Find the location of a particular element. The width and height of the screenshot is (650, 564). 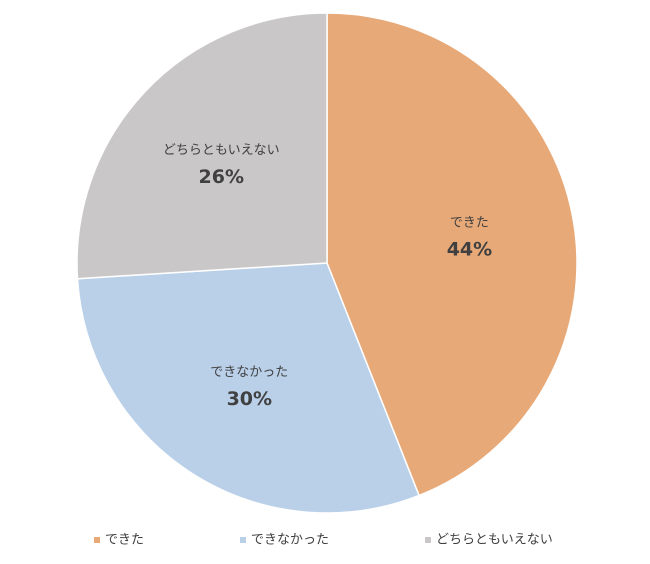

slice-value-label: 30% is located at coordinates (249, 399).